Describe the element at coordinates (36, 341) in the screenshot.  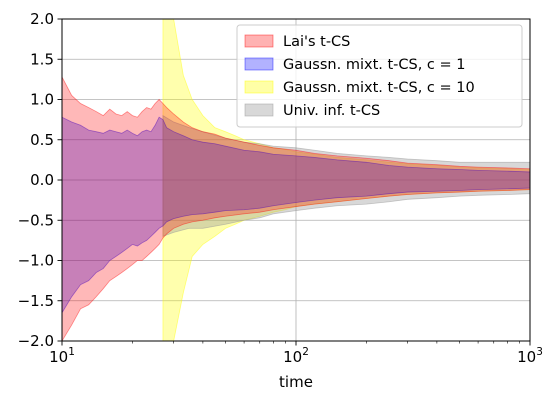
I see `y-tick-label: −2.0` at that location.